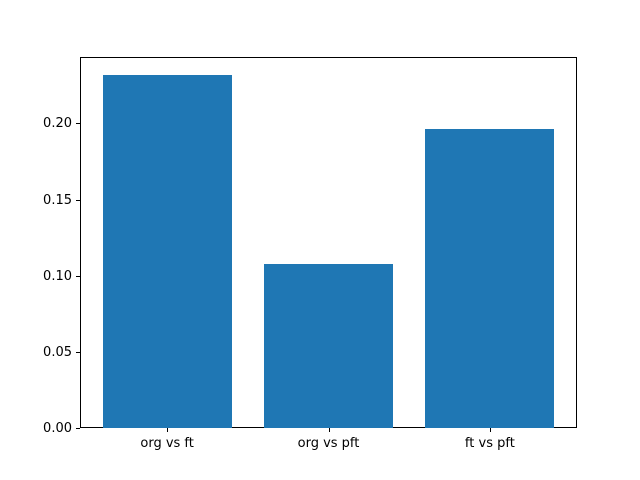 This screenshot has width=640, height=480. Describe the element at coordinates (328, 345) in the screenshot. I see `bar-org-vs-pft` at that location.